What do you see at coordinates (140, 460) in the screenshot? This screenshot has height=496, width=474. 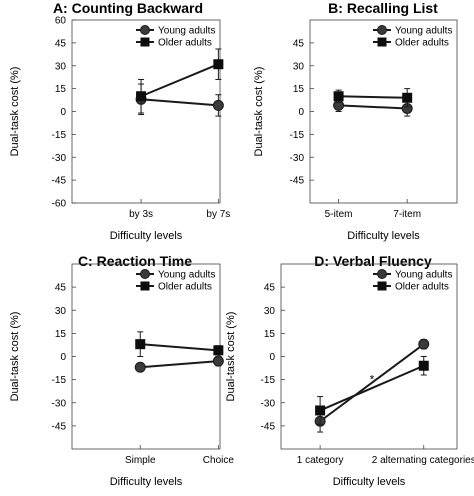 I see `x-tick-label: Simple` at bounding box center [140, 460].